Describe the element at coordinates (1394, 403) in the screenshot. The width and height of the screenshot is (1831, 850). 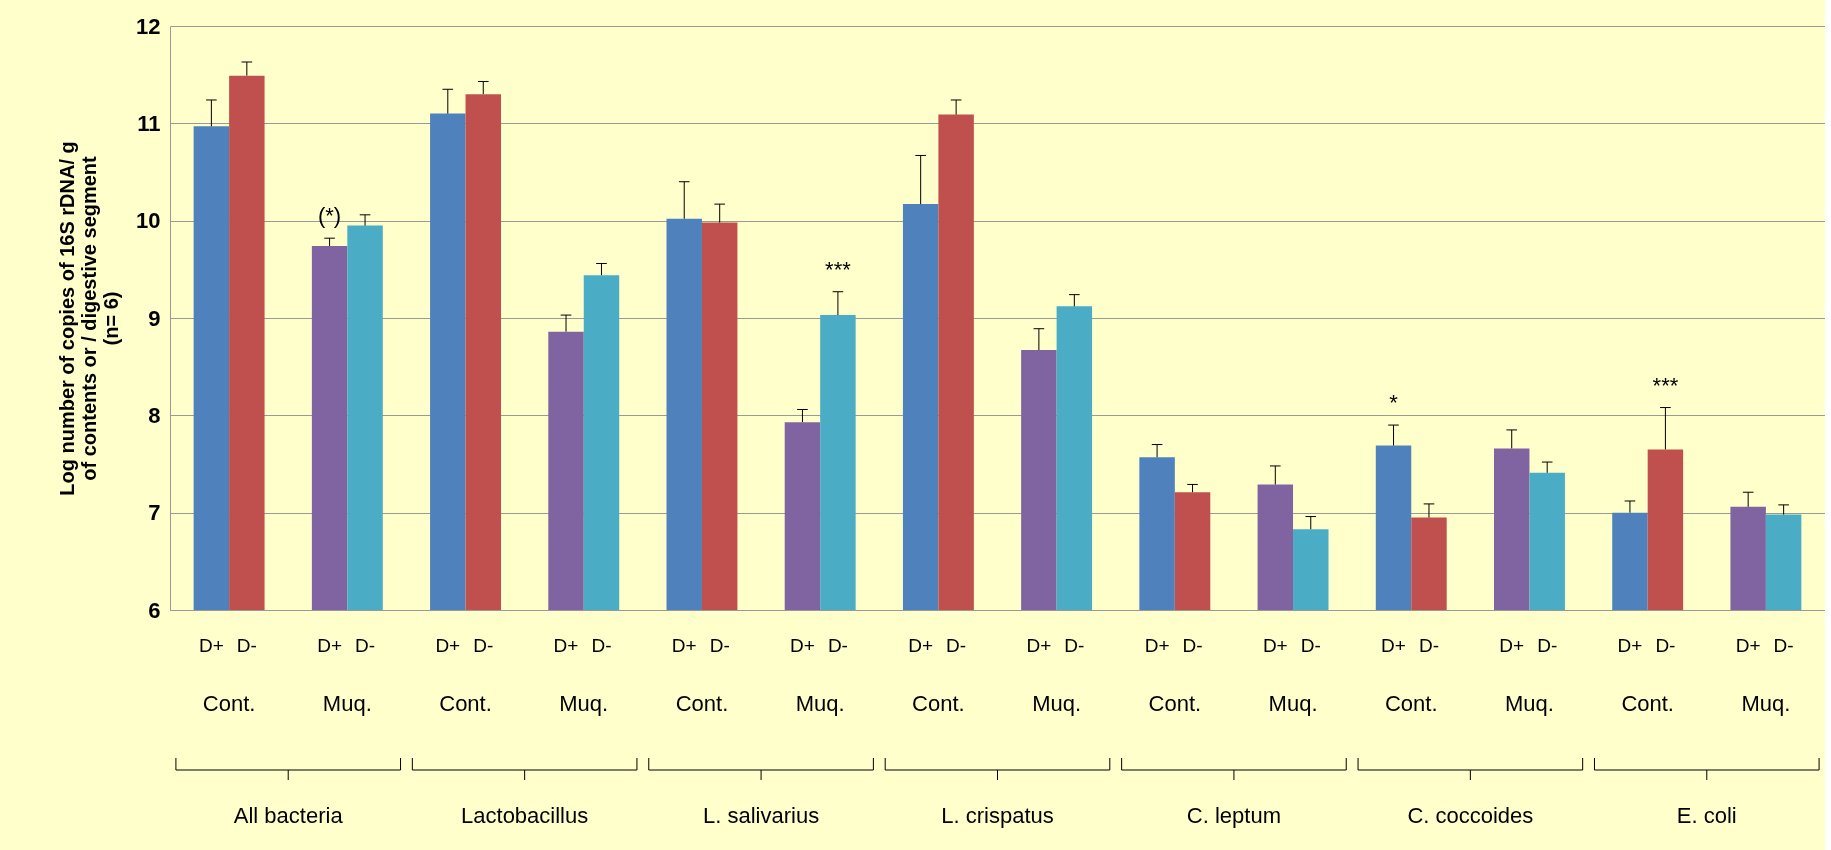
I see `data-label: *` at that location.